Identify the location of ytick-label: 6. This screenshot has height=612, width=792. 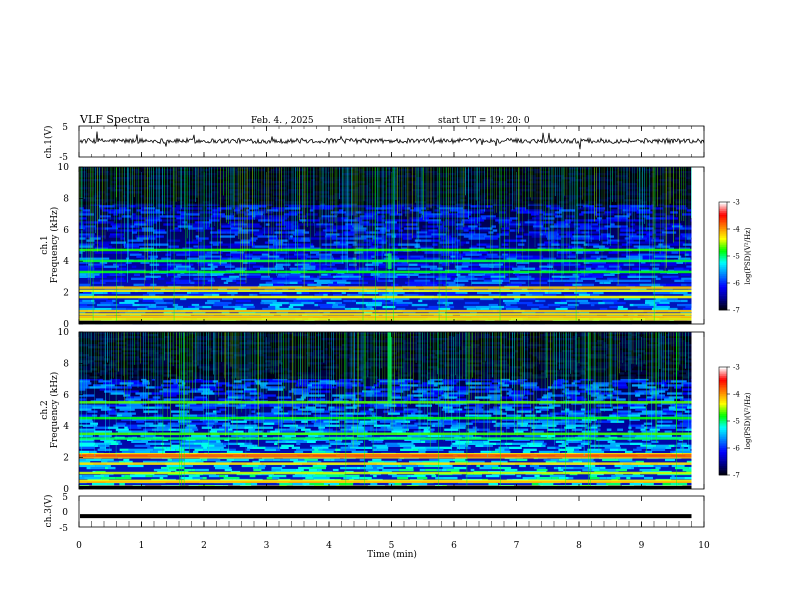
(66, 231).